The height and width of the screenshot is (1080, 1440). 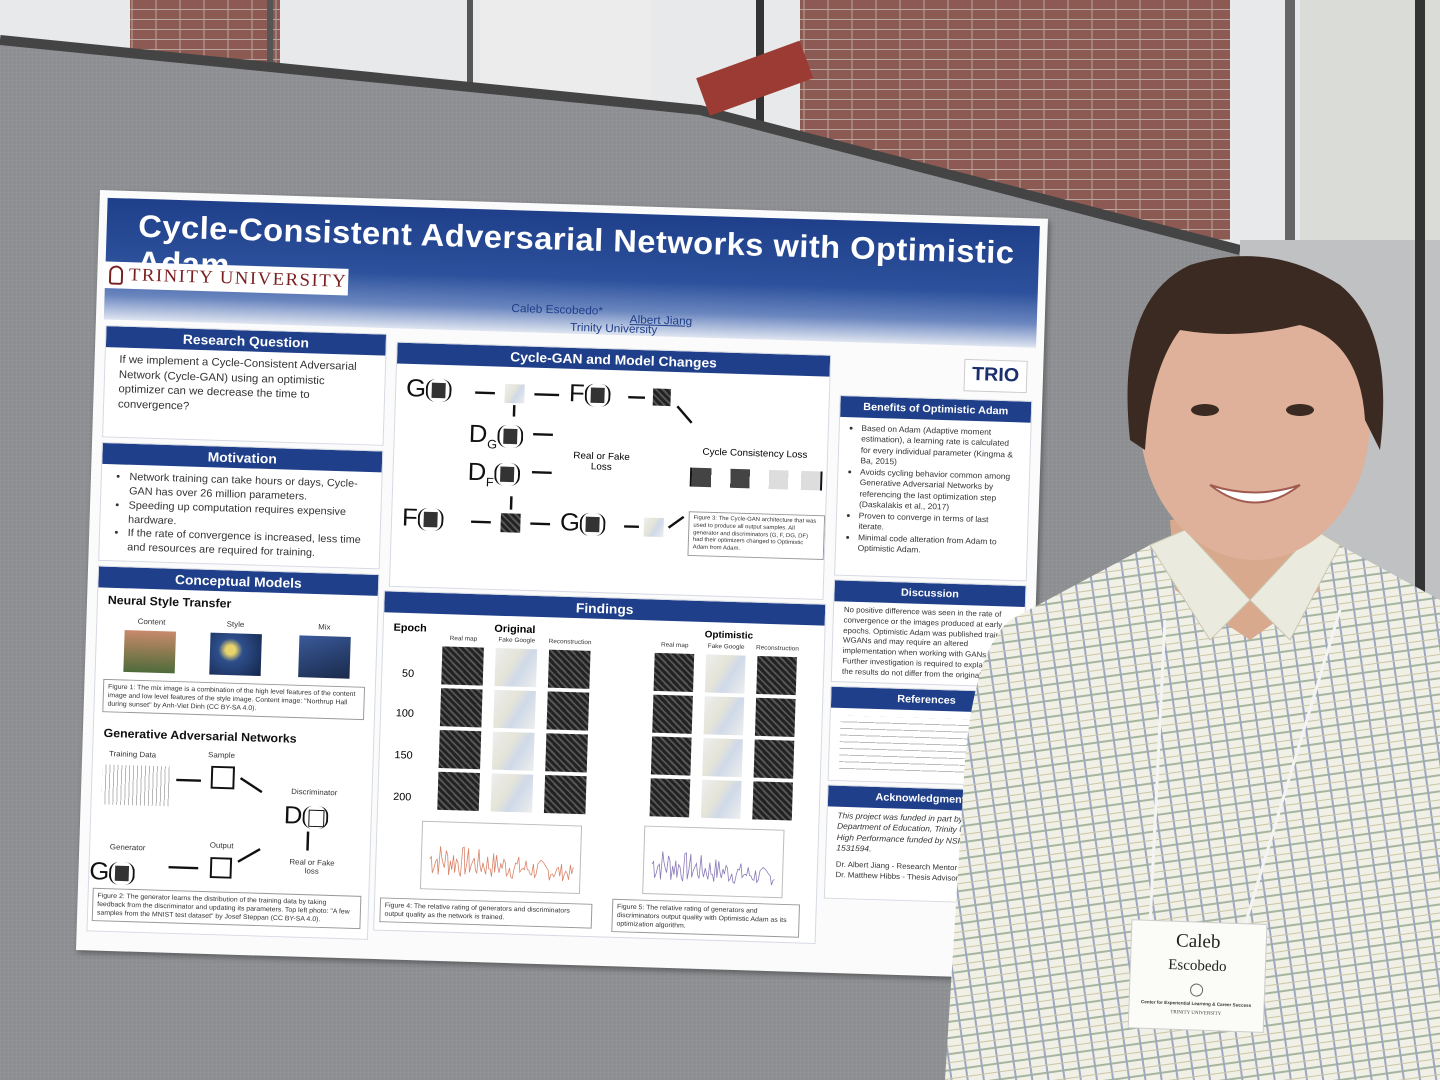 I want to click on badge-card, so click(x=1197, y=976).